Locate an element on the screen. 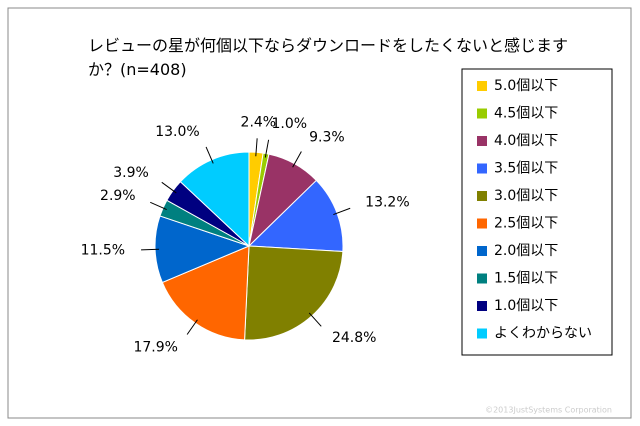 Image resolution: width=640 pixels, height=426 pixels. data-label: 24.8% is located at coordinates (354, 338).